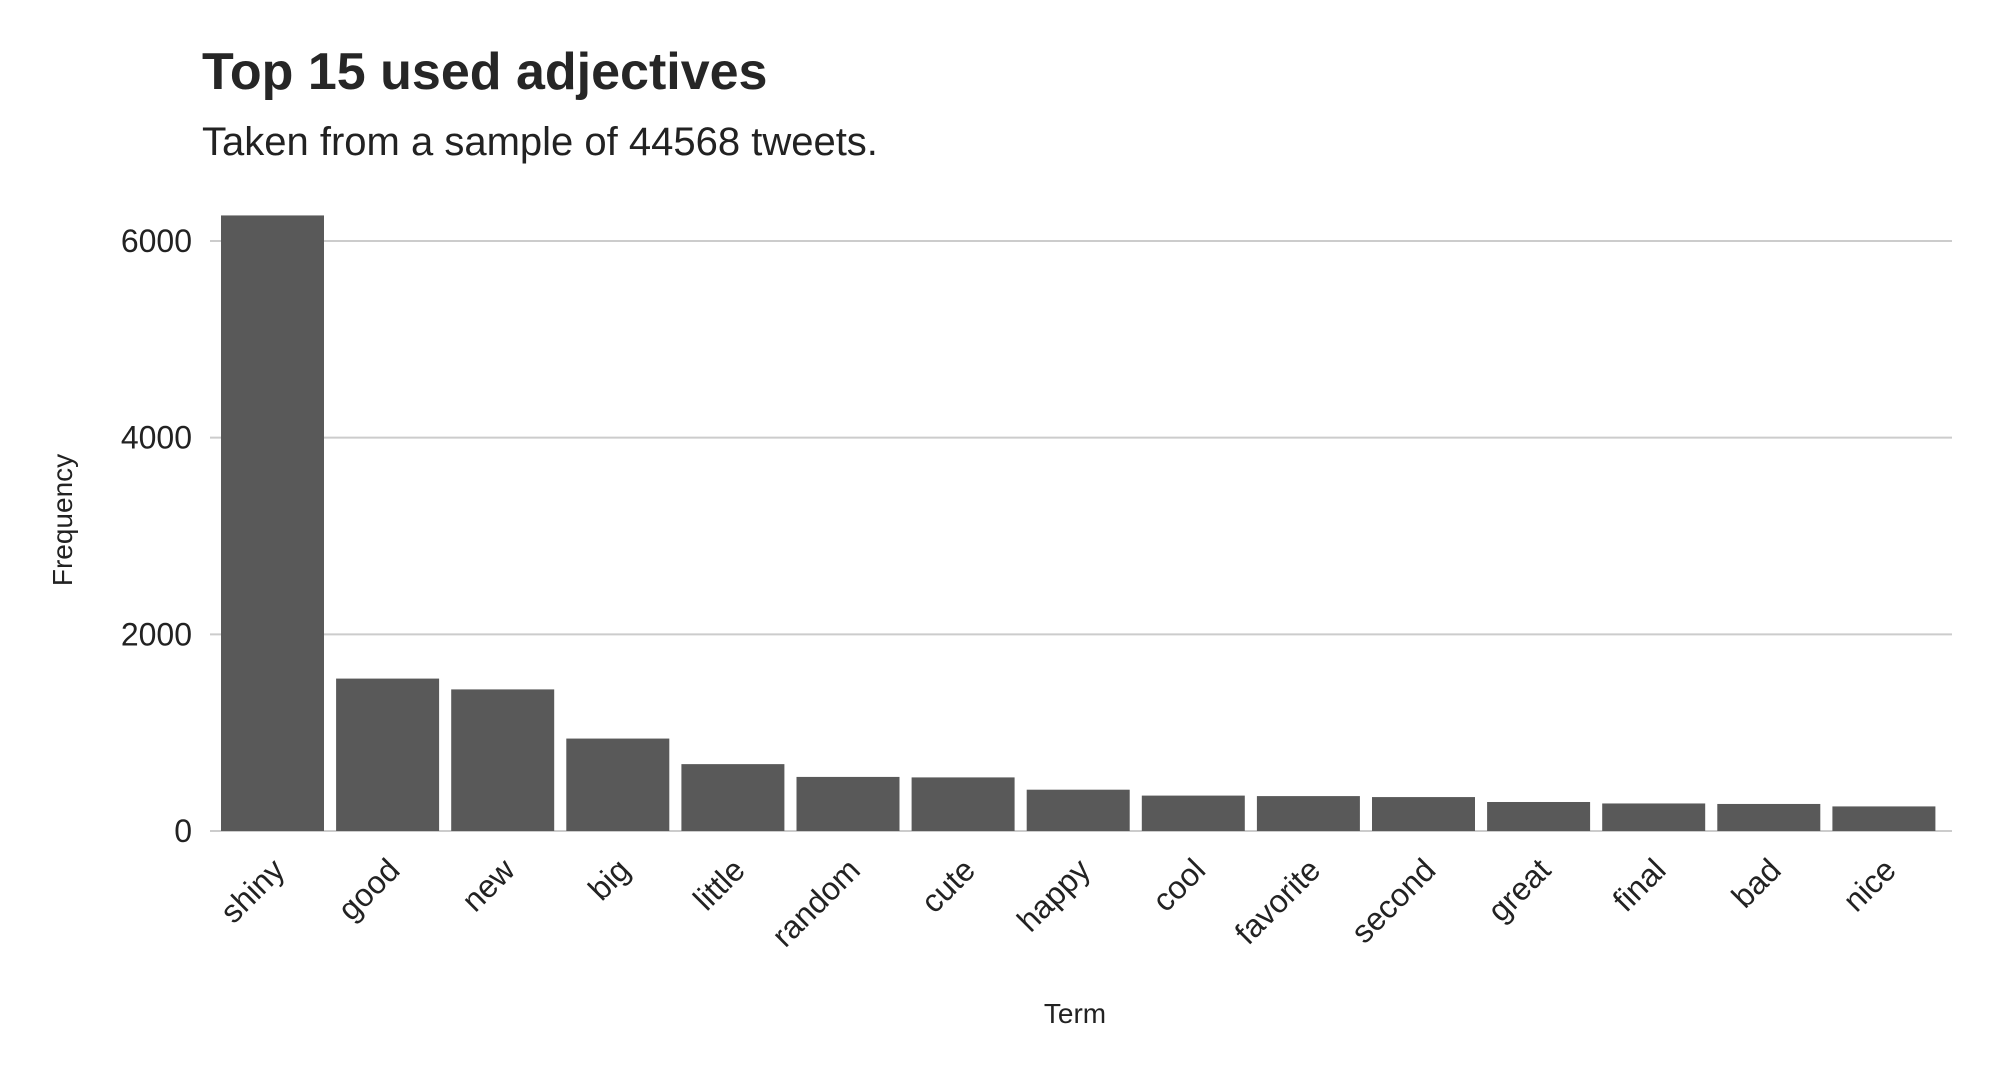  Describe the element at coordinates (485, 72) in the screenshot. I see `chart-title: Top 15 used adjectives` at that location.